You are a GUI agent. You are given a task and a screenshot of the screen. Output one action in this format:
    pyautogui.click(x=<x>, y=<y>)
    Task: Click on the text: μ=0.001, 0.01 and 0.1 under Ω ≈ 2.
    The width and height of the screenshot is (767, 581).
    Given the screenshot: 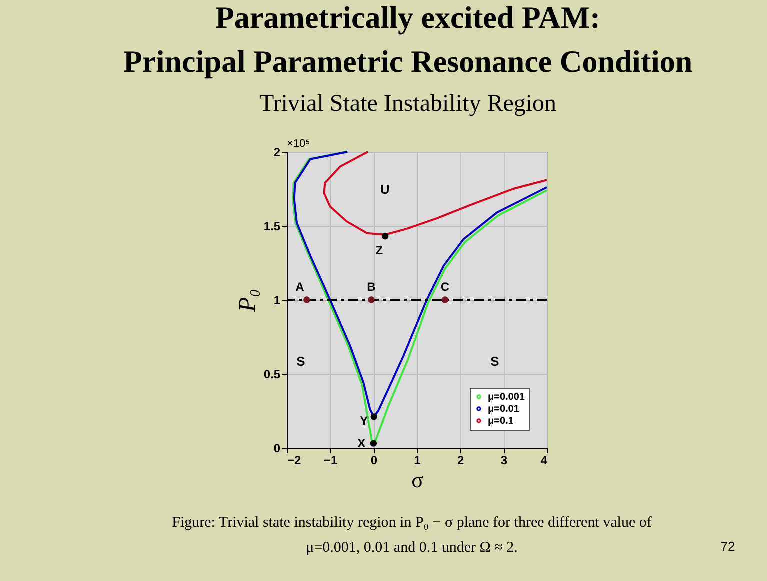 What is the action you would take?
    pyautogui.click(x=412, y=548)
    